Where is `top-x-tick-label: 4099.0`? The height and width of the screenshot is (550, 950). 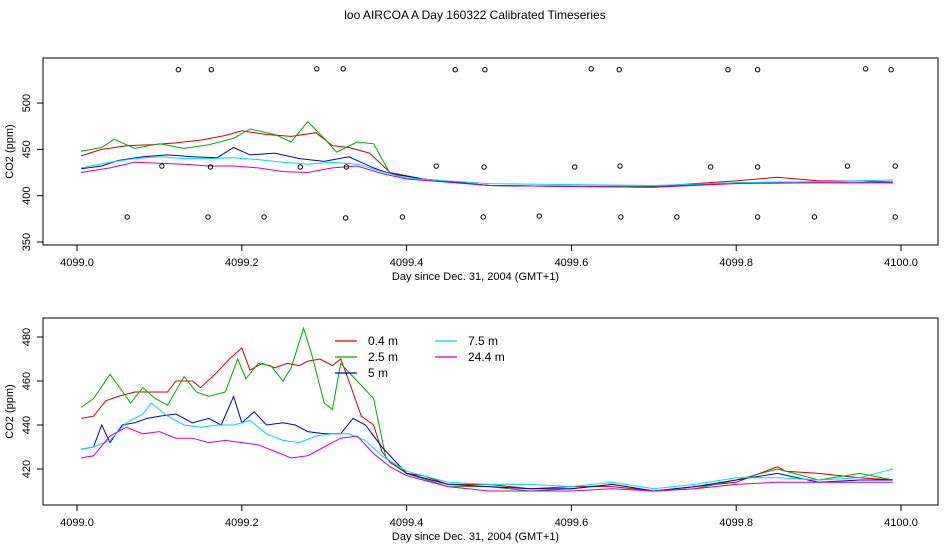 top-x-tick-label: 4099.0 is located at coordinates (77, 263).